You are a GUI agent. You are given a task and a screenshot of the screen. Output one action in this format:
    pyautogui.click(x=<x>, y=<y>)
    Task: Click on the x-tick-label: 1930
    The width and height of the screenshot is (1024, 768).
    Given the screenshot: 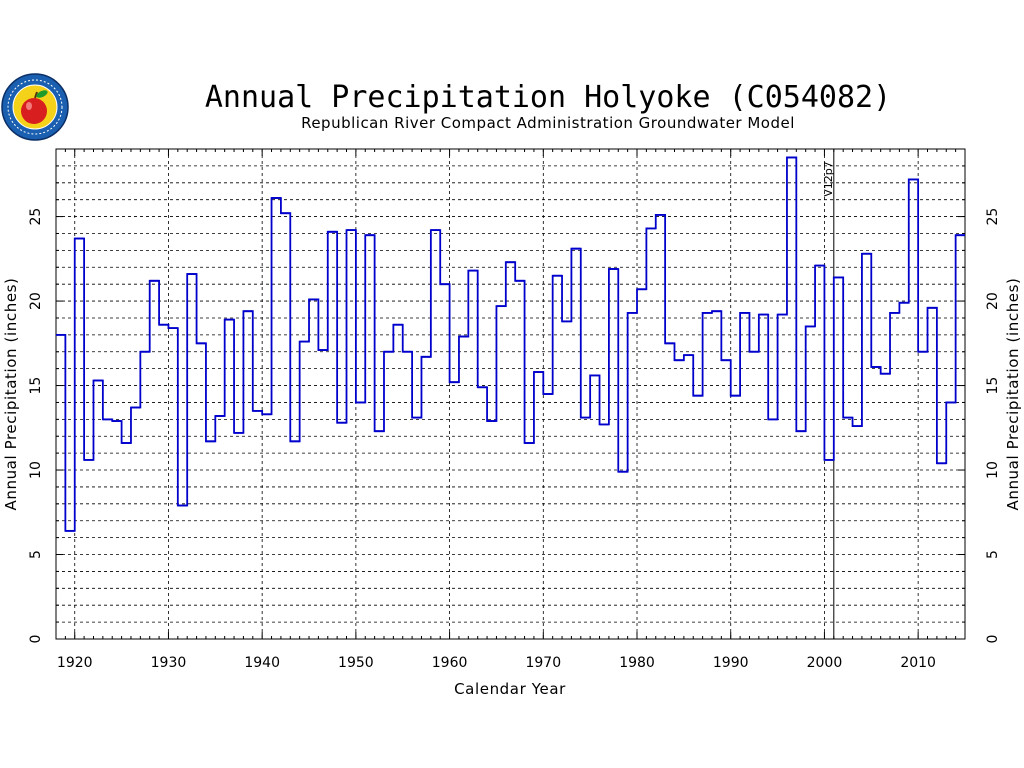 What is the action you would take?
    pyautogui.click(x=169, y=663)
    